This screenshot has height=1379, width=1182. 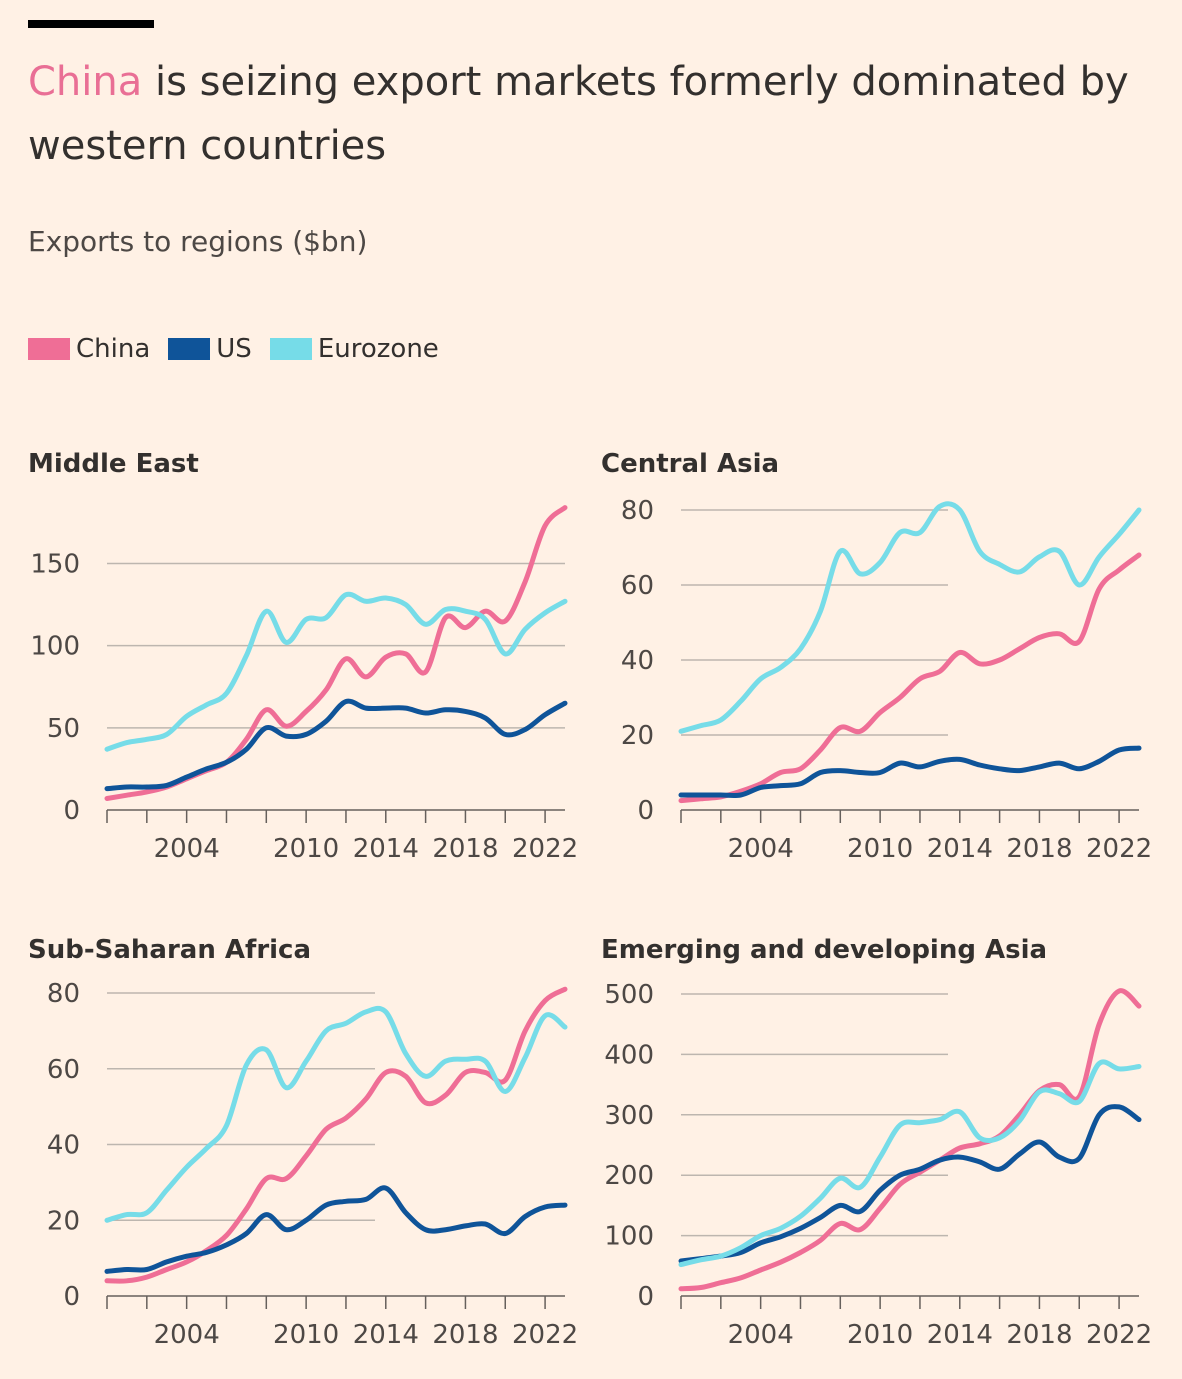 What do you see at coordinates (290, 349) in the screenshot?
I see `legend-swatch-eurozone` at bounding box center [290, 349].